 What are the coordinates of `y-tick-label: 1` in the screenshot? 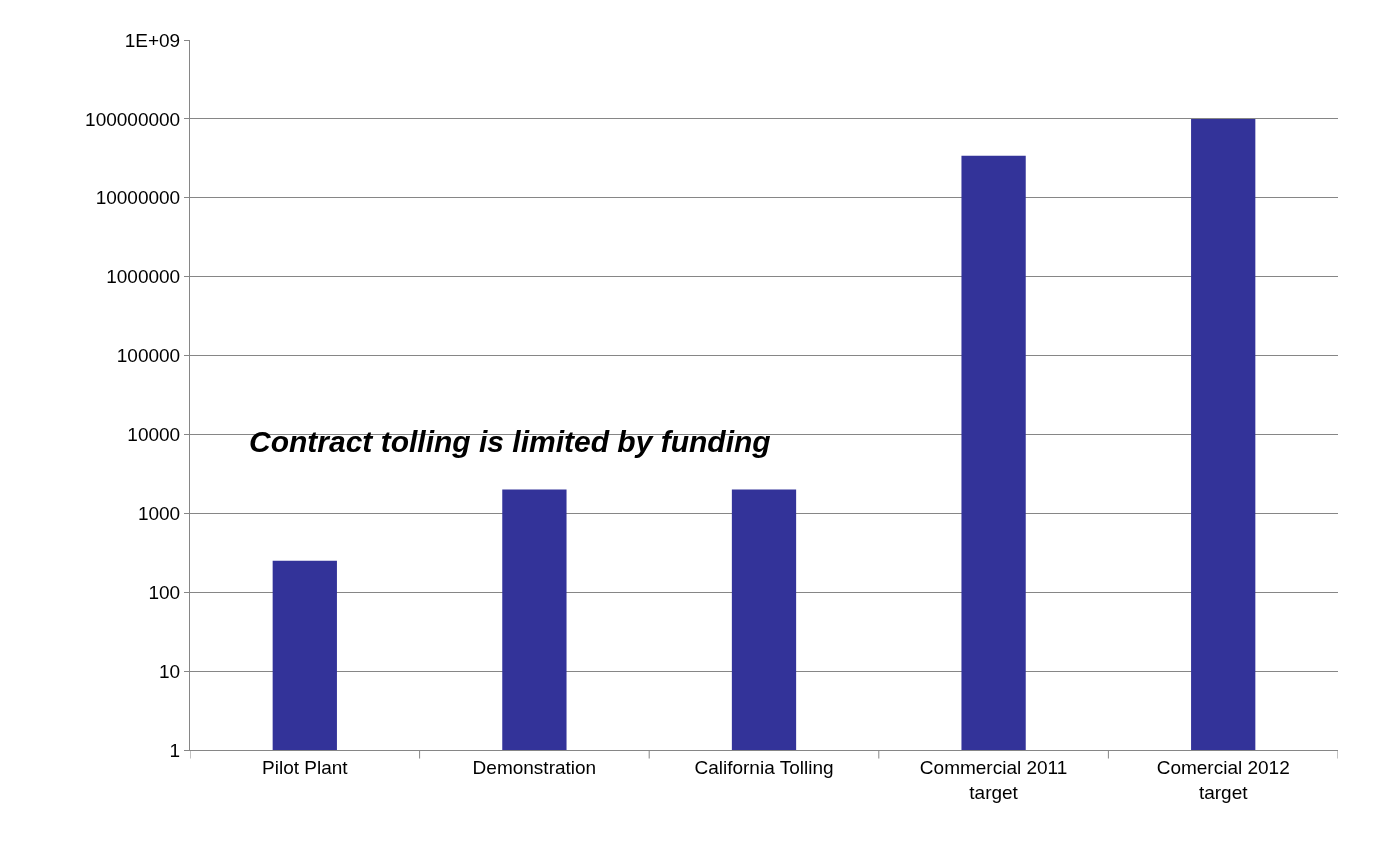 It's located at (175, 750).